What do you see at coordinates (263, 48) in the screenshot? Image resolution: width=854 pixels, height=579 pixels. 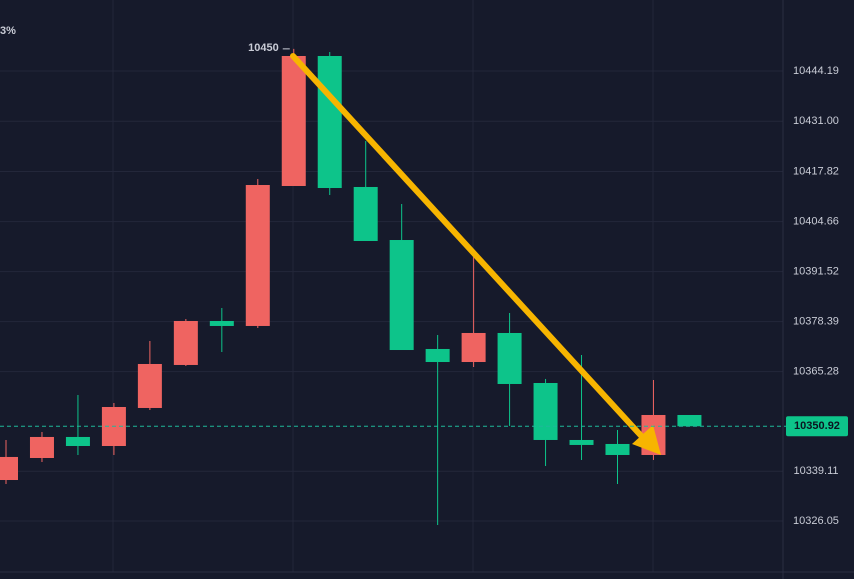 I see `high-label: 10450` at bounding box center [263, 48].